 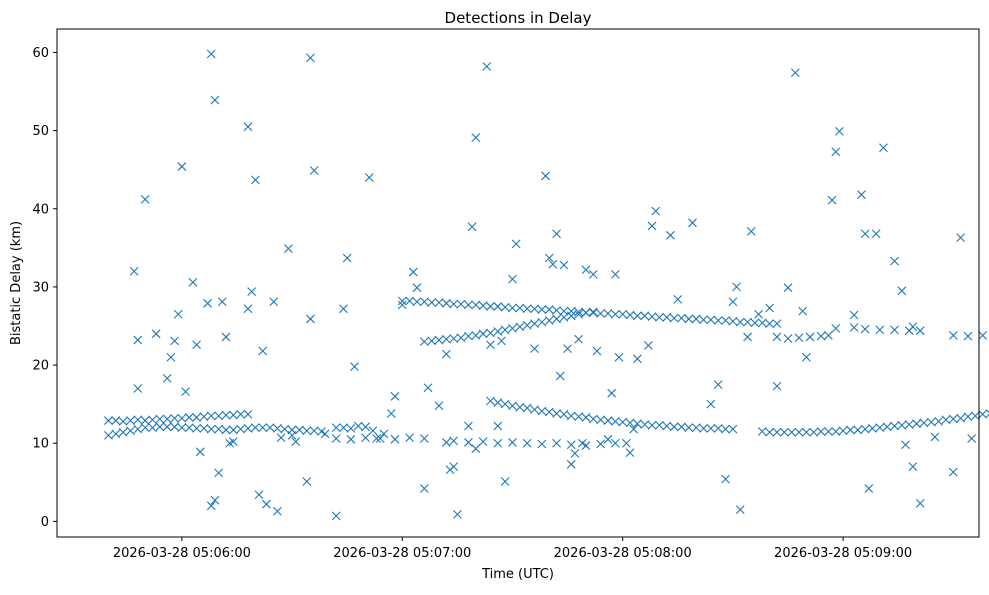 I want to click on y-tick-label: 20, so click(x=40, y=366).